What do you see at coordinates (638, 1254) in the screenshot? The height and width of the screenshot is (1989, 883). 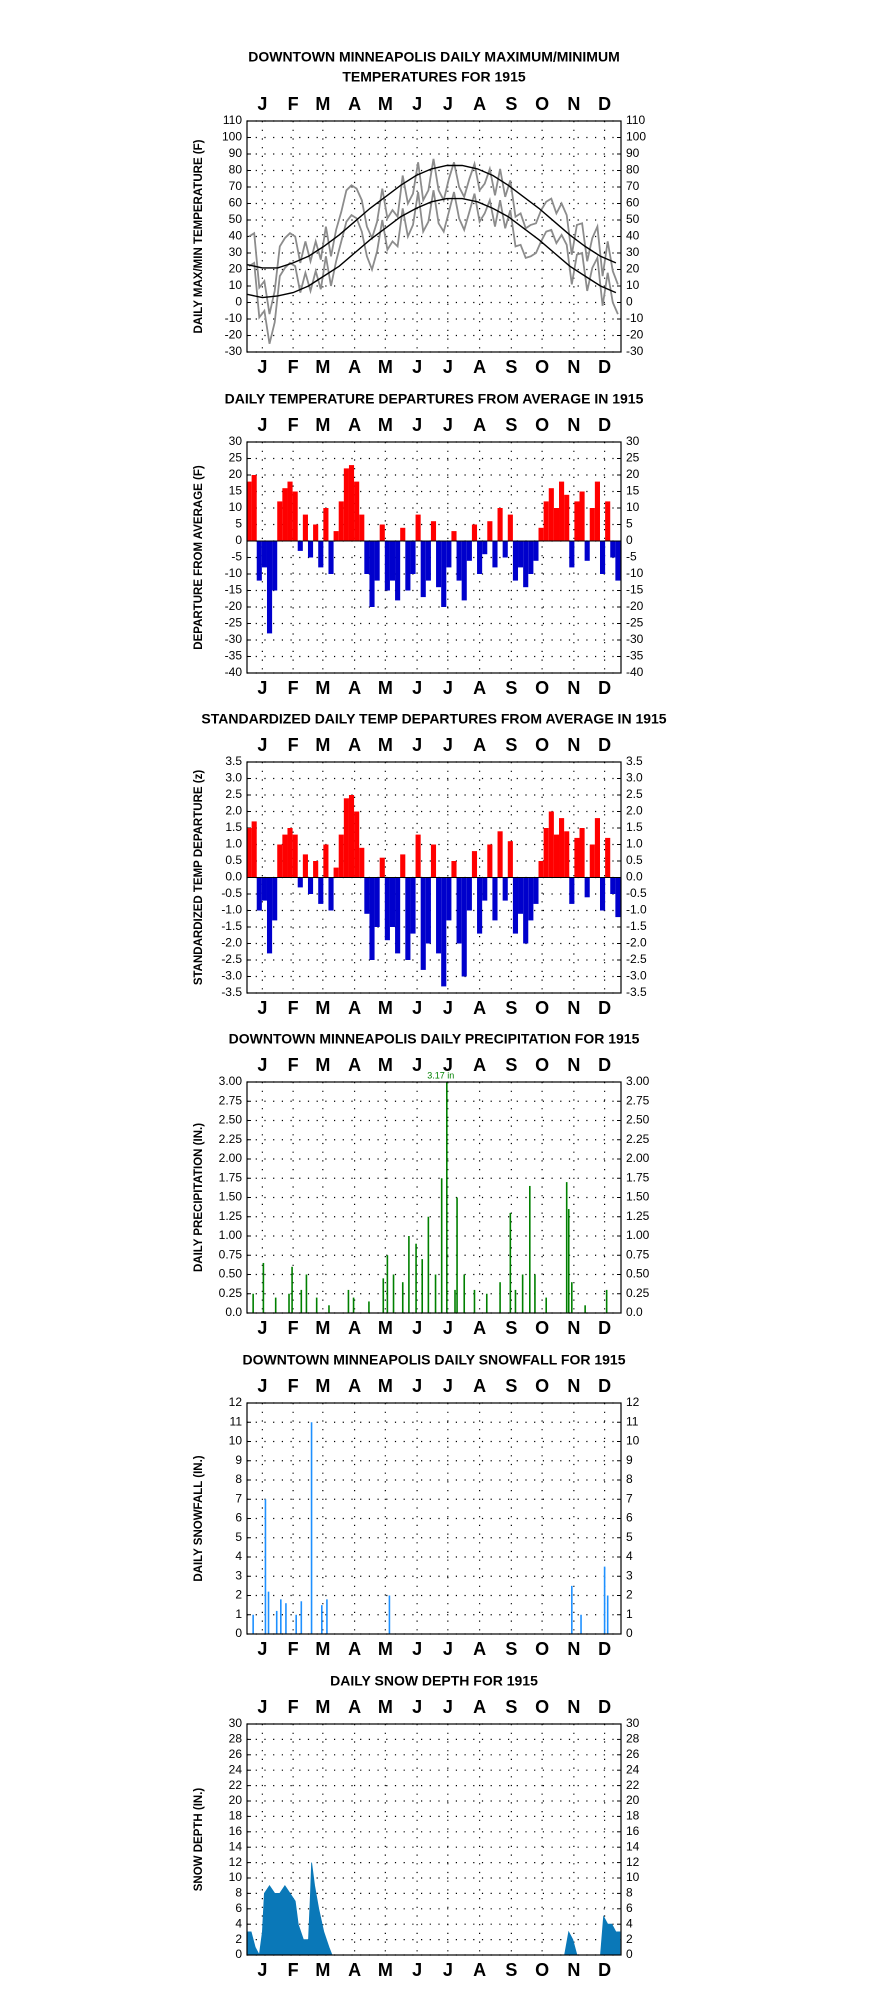 I see `y-tick-label-right: 0.75` at bounding box center [638, 1254].